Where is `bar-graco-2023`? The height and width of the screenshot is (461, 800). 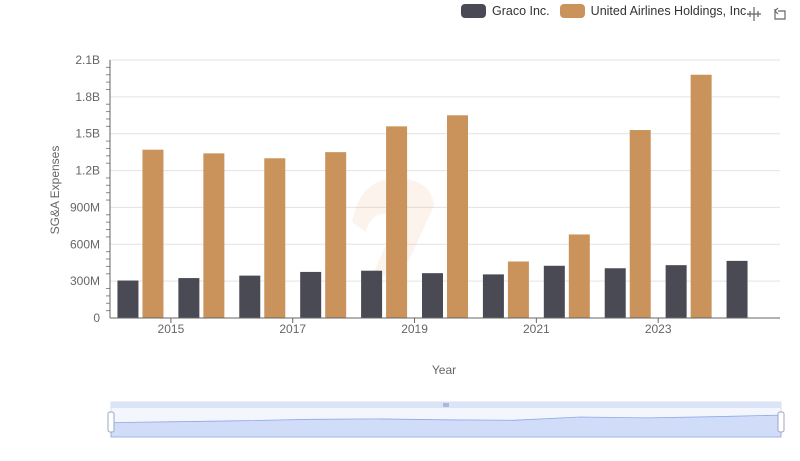
bar-graco-2023 is located at coordinates (676, 291).